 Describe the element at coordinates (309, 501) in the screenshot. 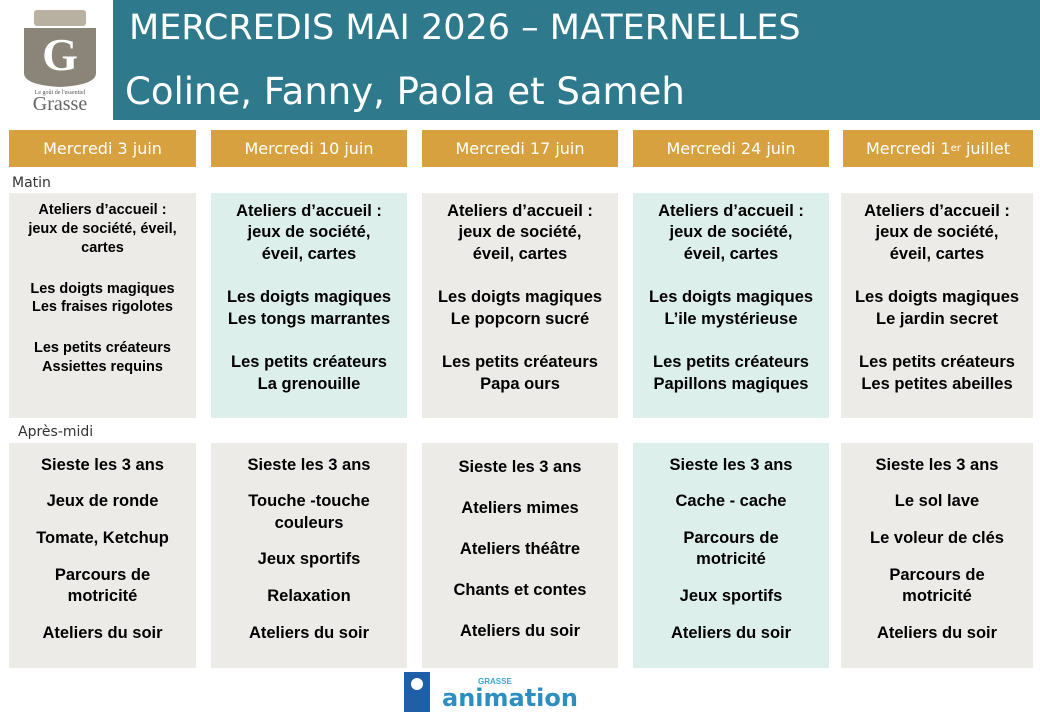

I see `activity: Touche -touche` at that location.